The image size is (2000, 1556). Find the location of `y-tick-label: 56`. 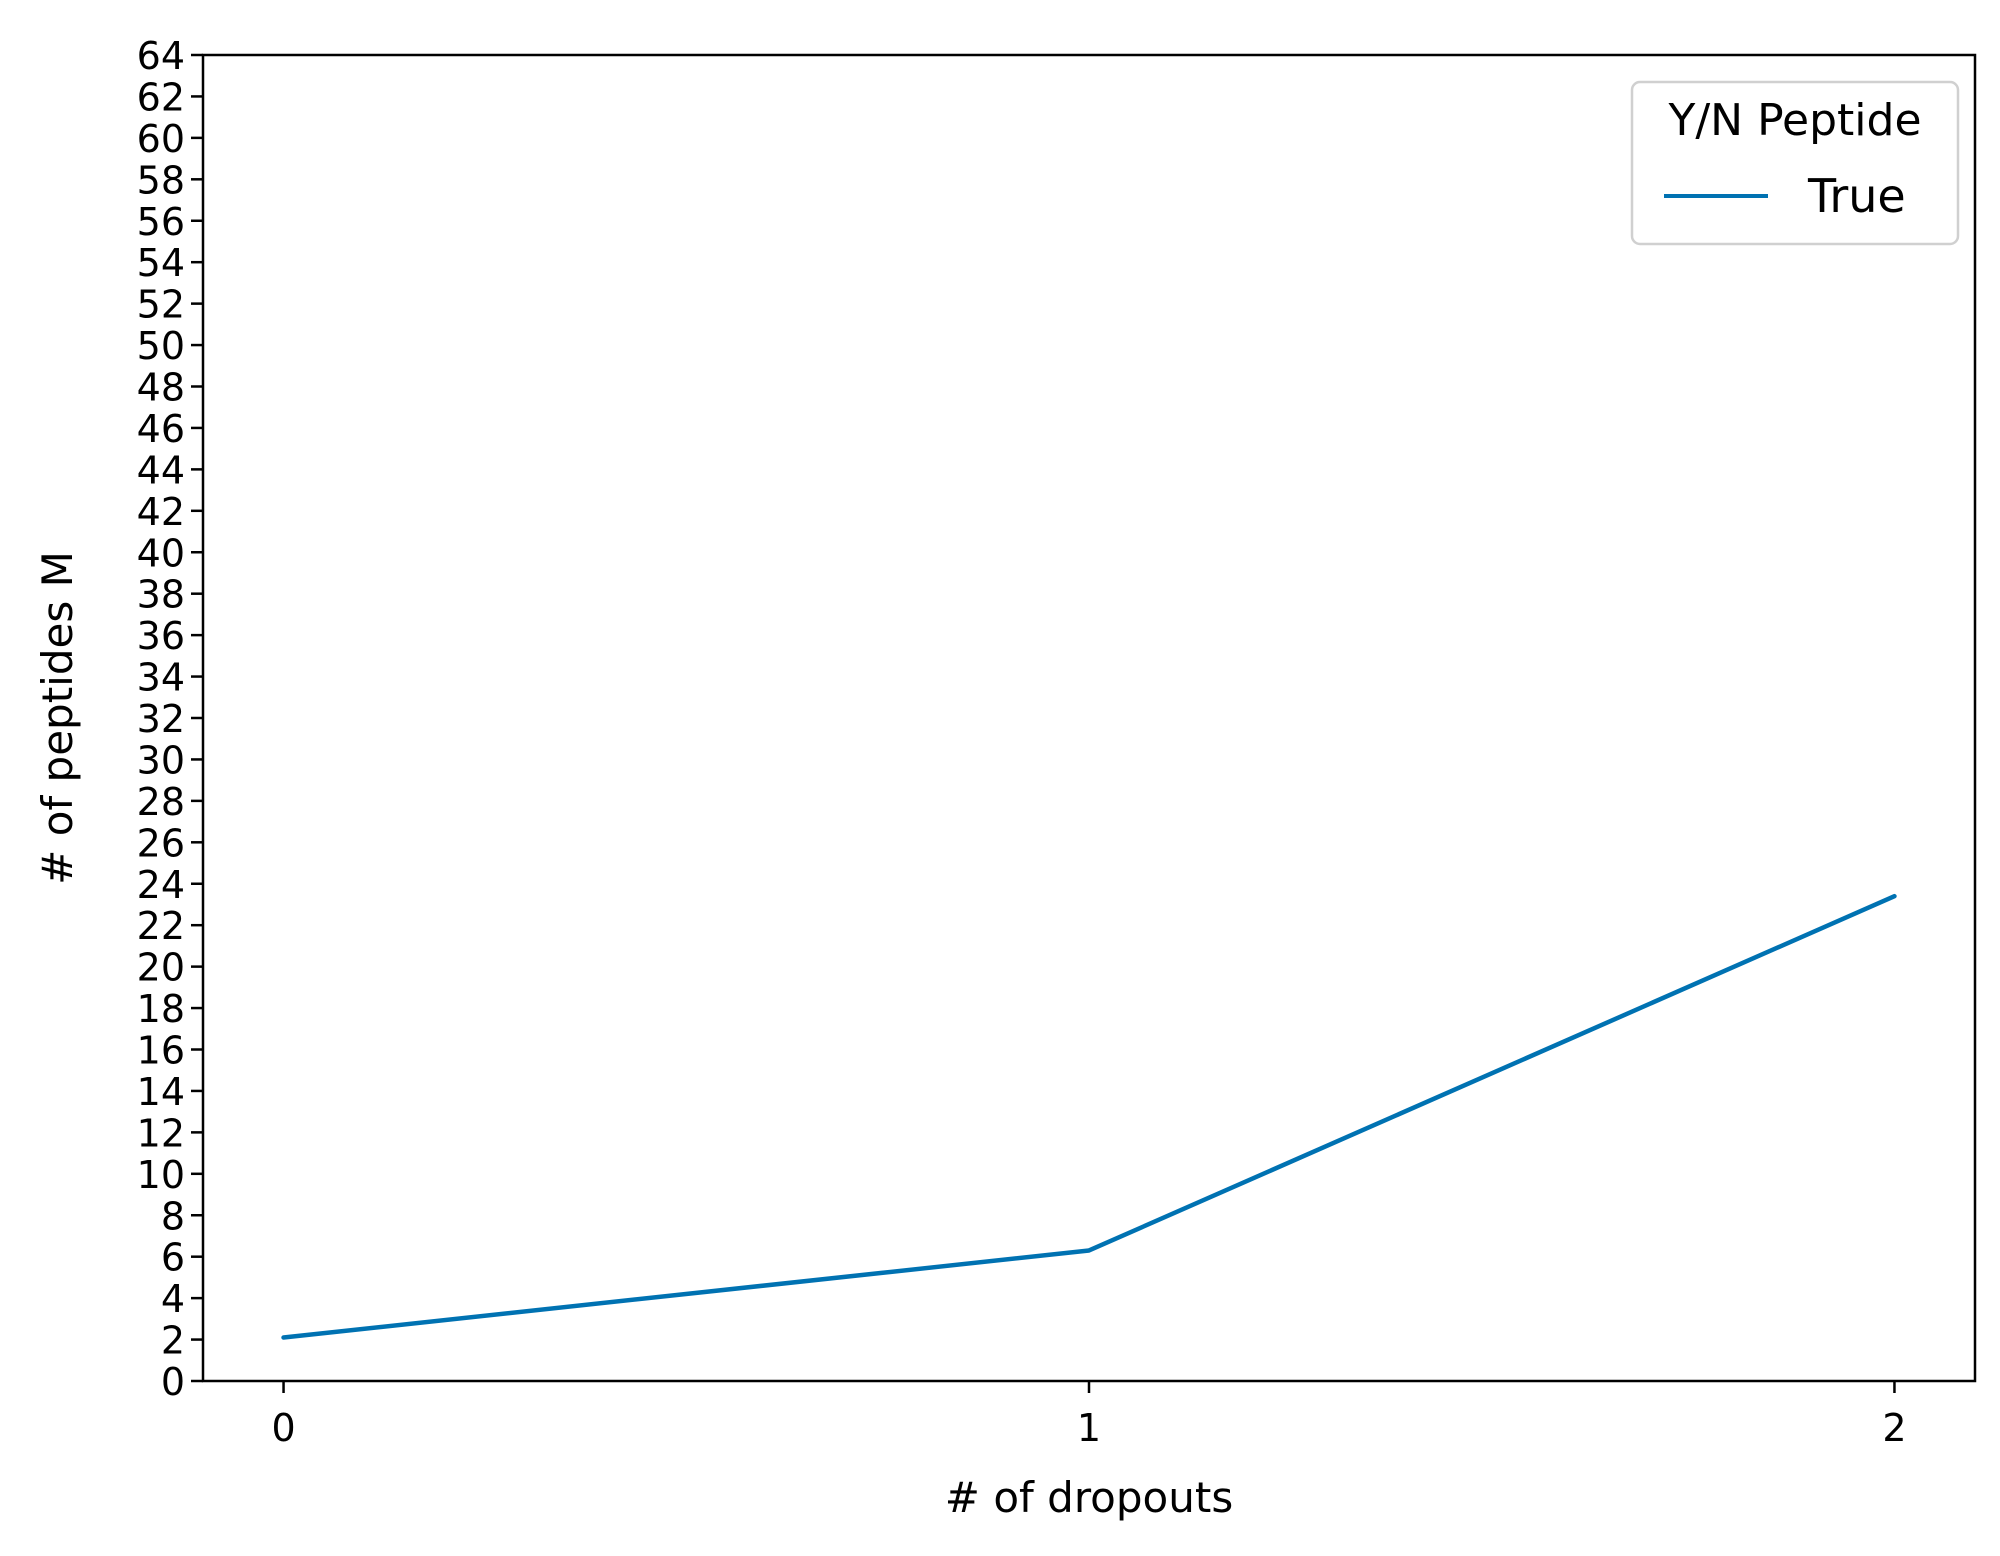

y-tick-label: 56 is located at coordinates (161, 222).